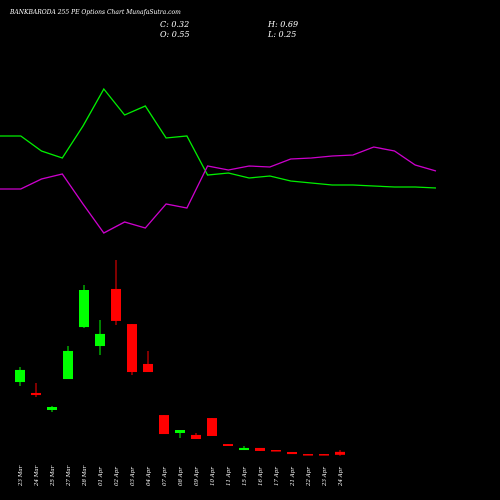 Image resolution: width=500 pixels, height=500 pixels. I want to click on x-tick-label: 22 Apr, so click(309, 477).